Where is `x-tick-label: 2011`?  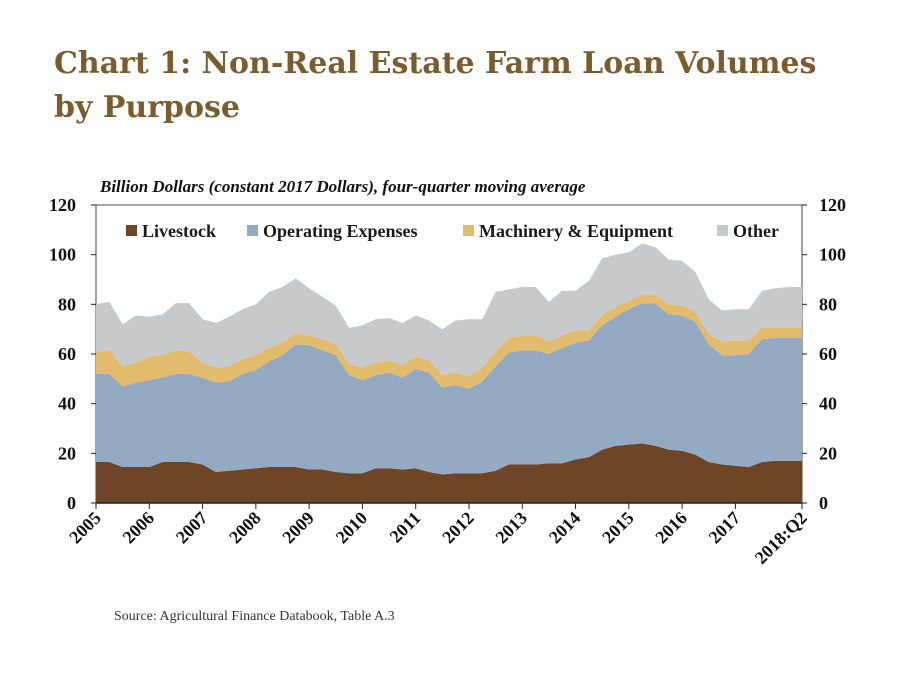 x-tick-label: 2011 is located at coordinates (405, 527).